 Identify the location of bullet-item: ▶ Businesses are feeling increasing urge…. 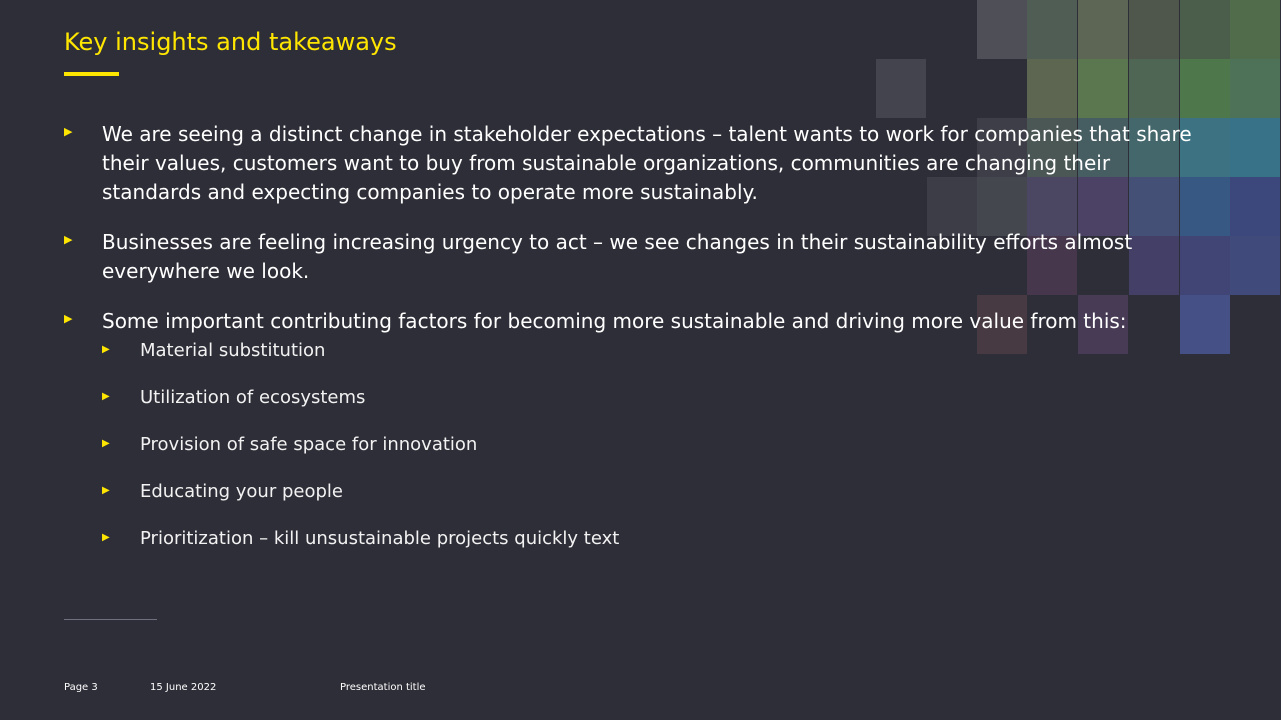
(639, 257).